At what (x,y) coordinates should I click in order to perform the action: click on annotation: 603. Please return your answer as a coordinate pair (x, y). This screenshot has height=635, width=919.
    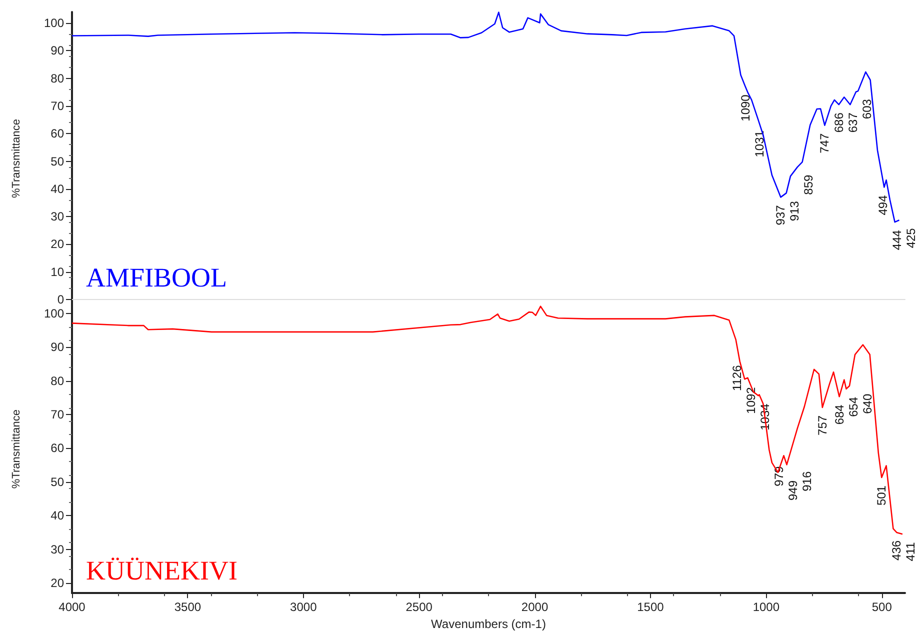
    Looking at the image, I should click on (867, 109).